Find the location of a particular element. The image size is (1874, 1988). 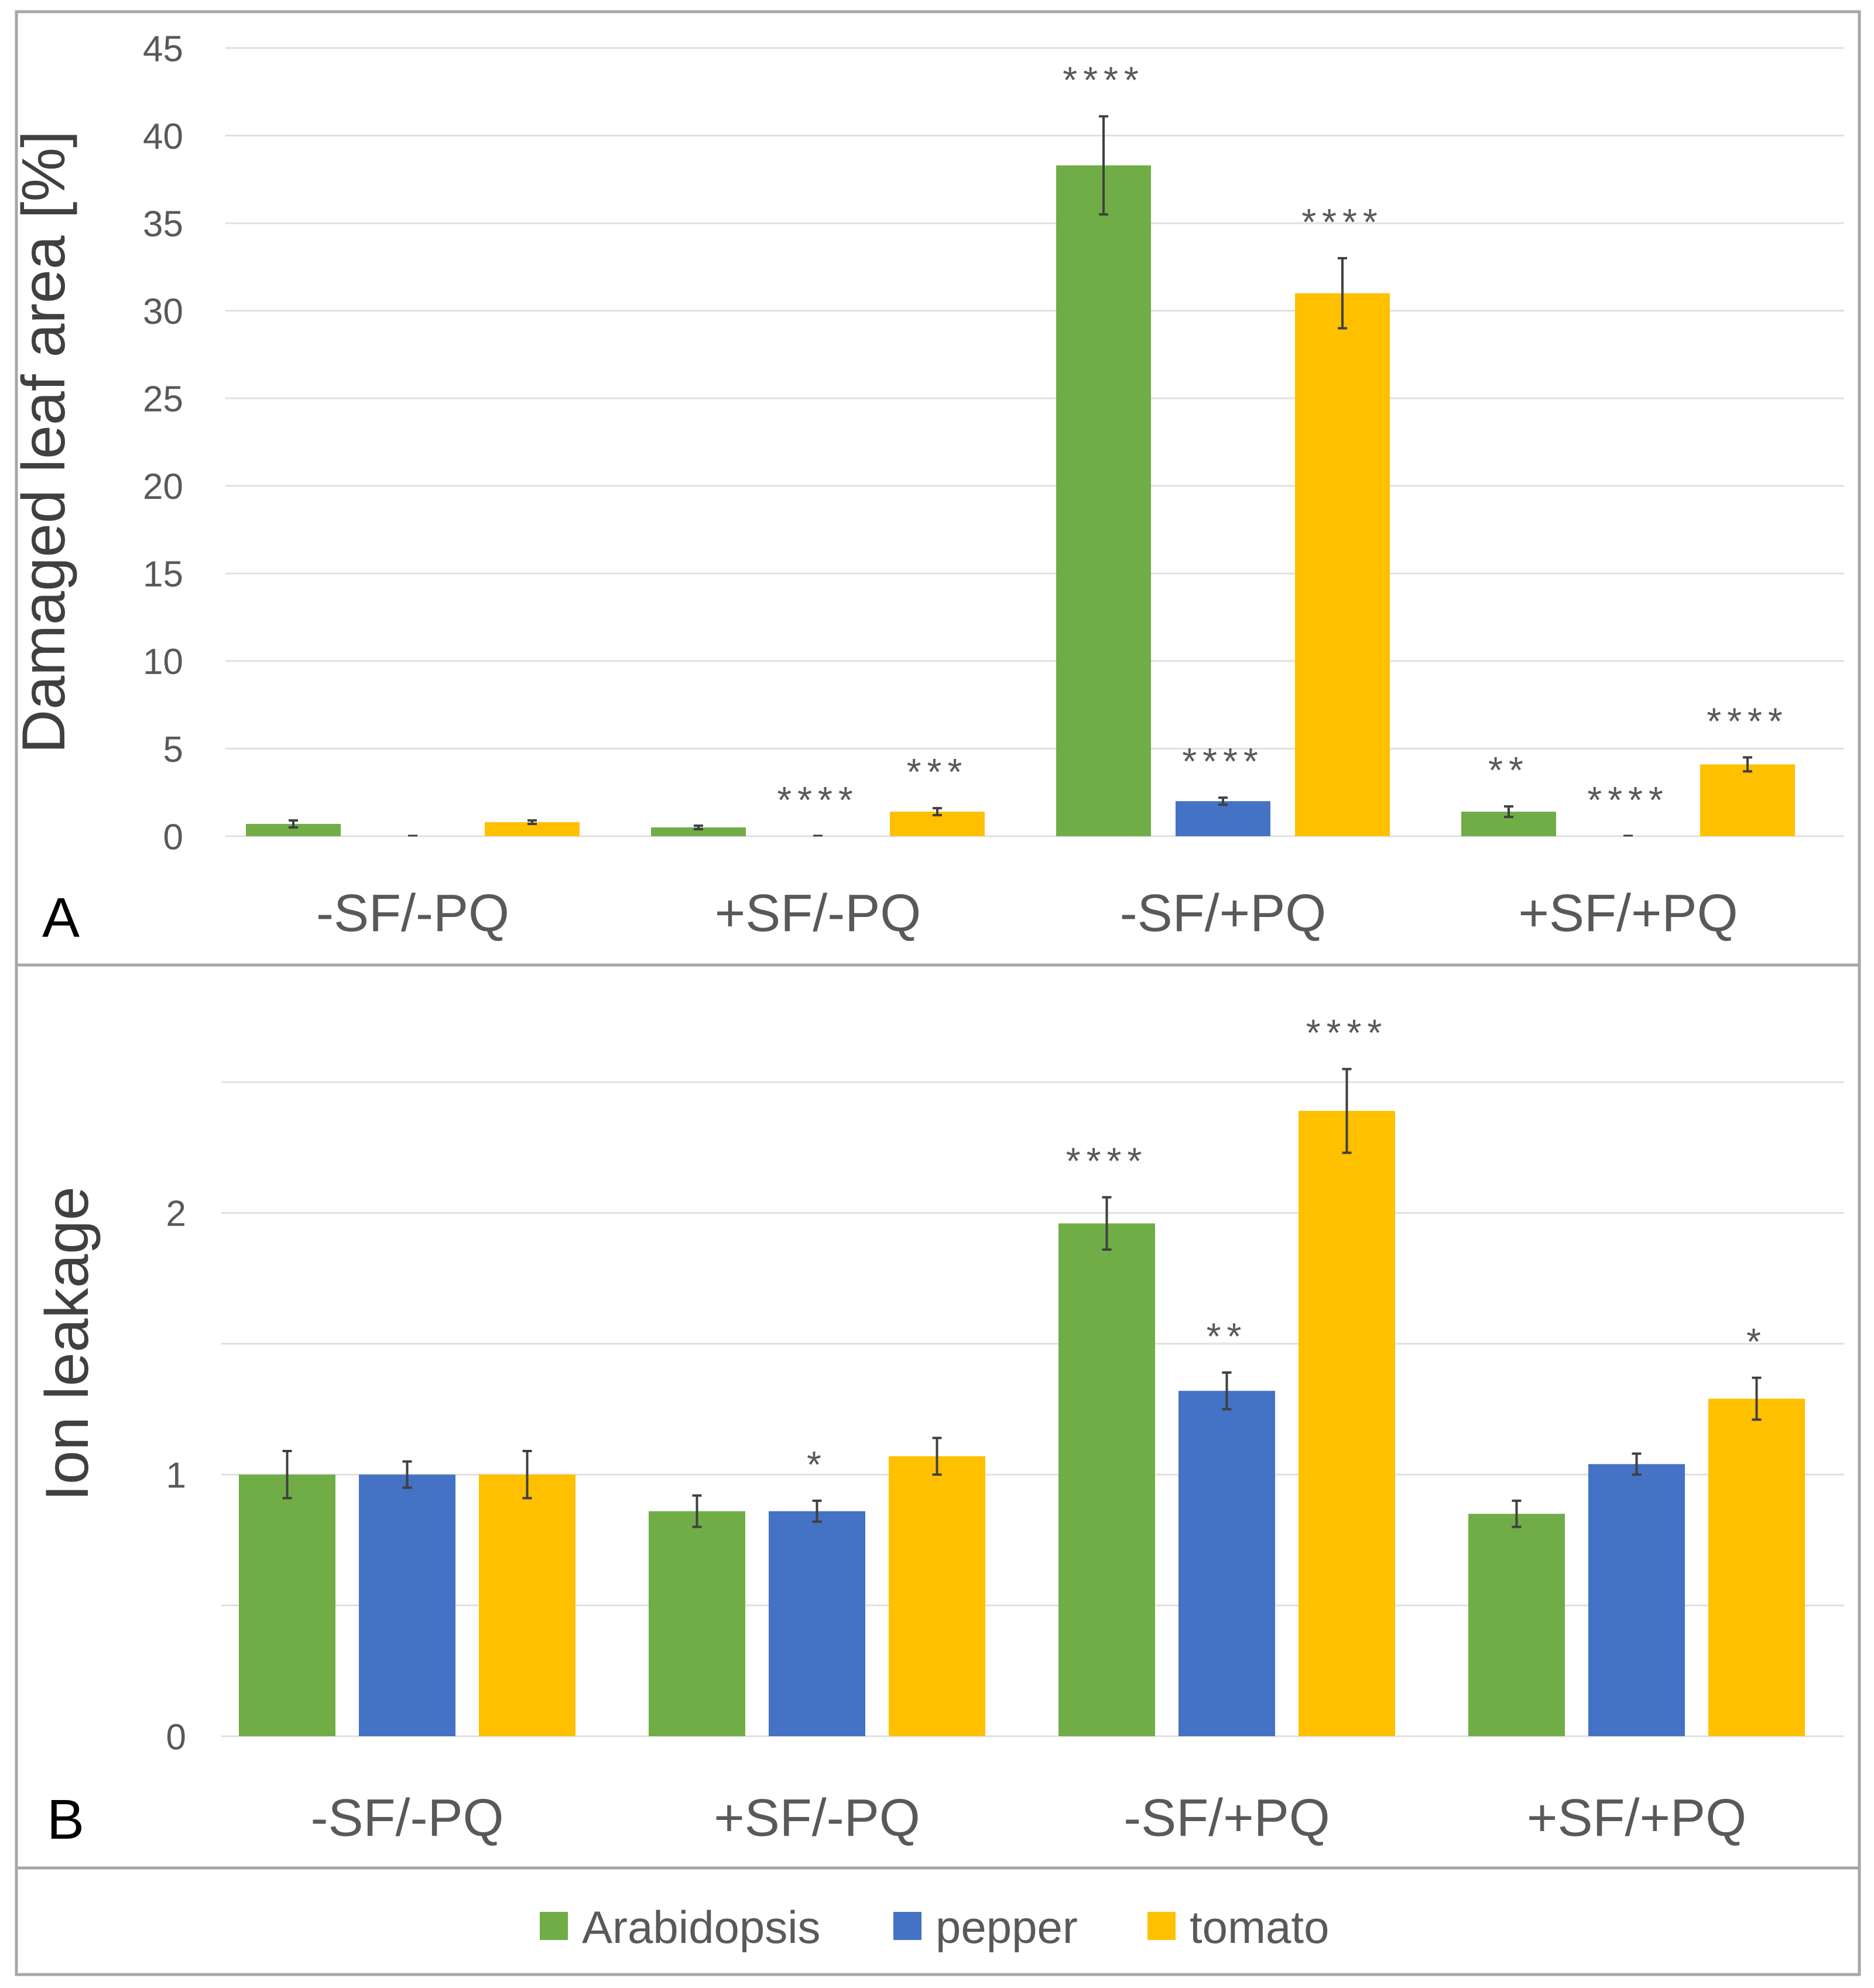

legend-swatch-pepper is located at coordinates (907, 1926).